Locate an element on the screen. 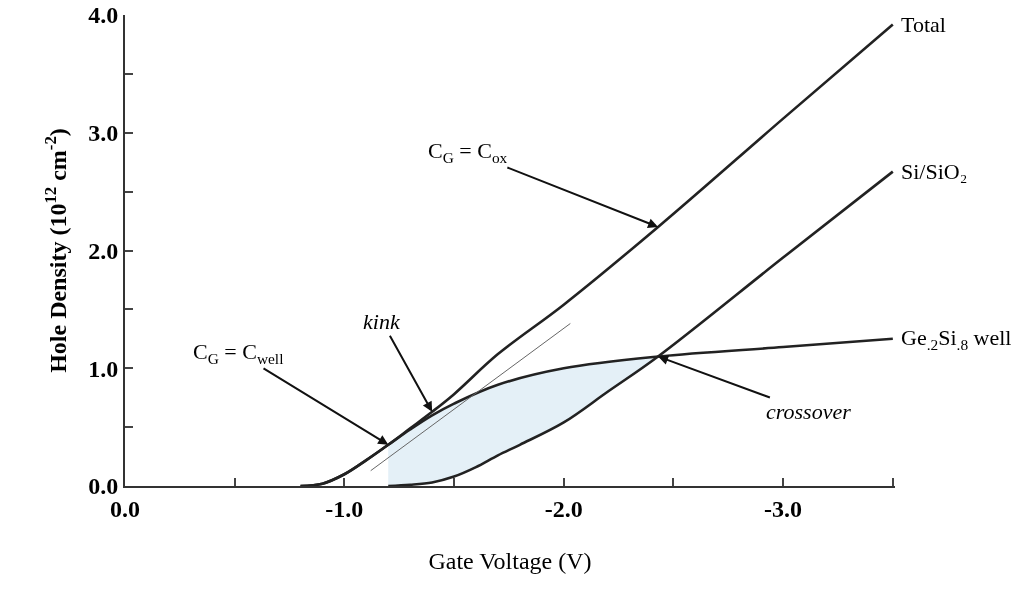 The width and height of the screenshot is (1030, 596). y-tick-label: 4.0 is located at coordinates (103, 15).